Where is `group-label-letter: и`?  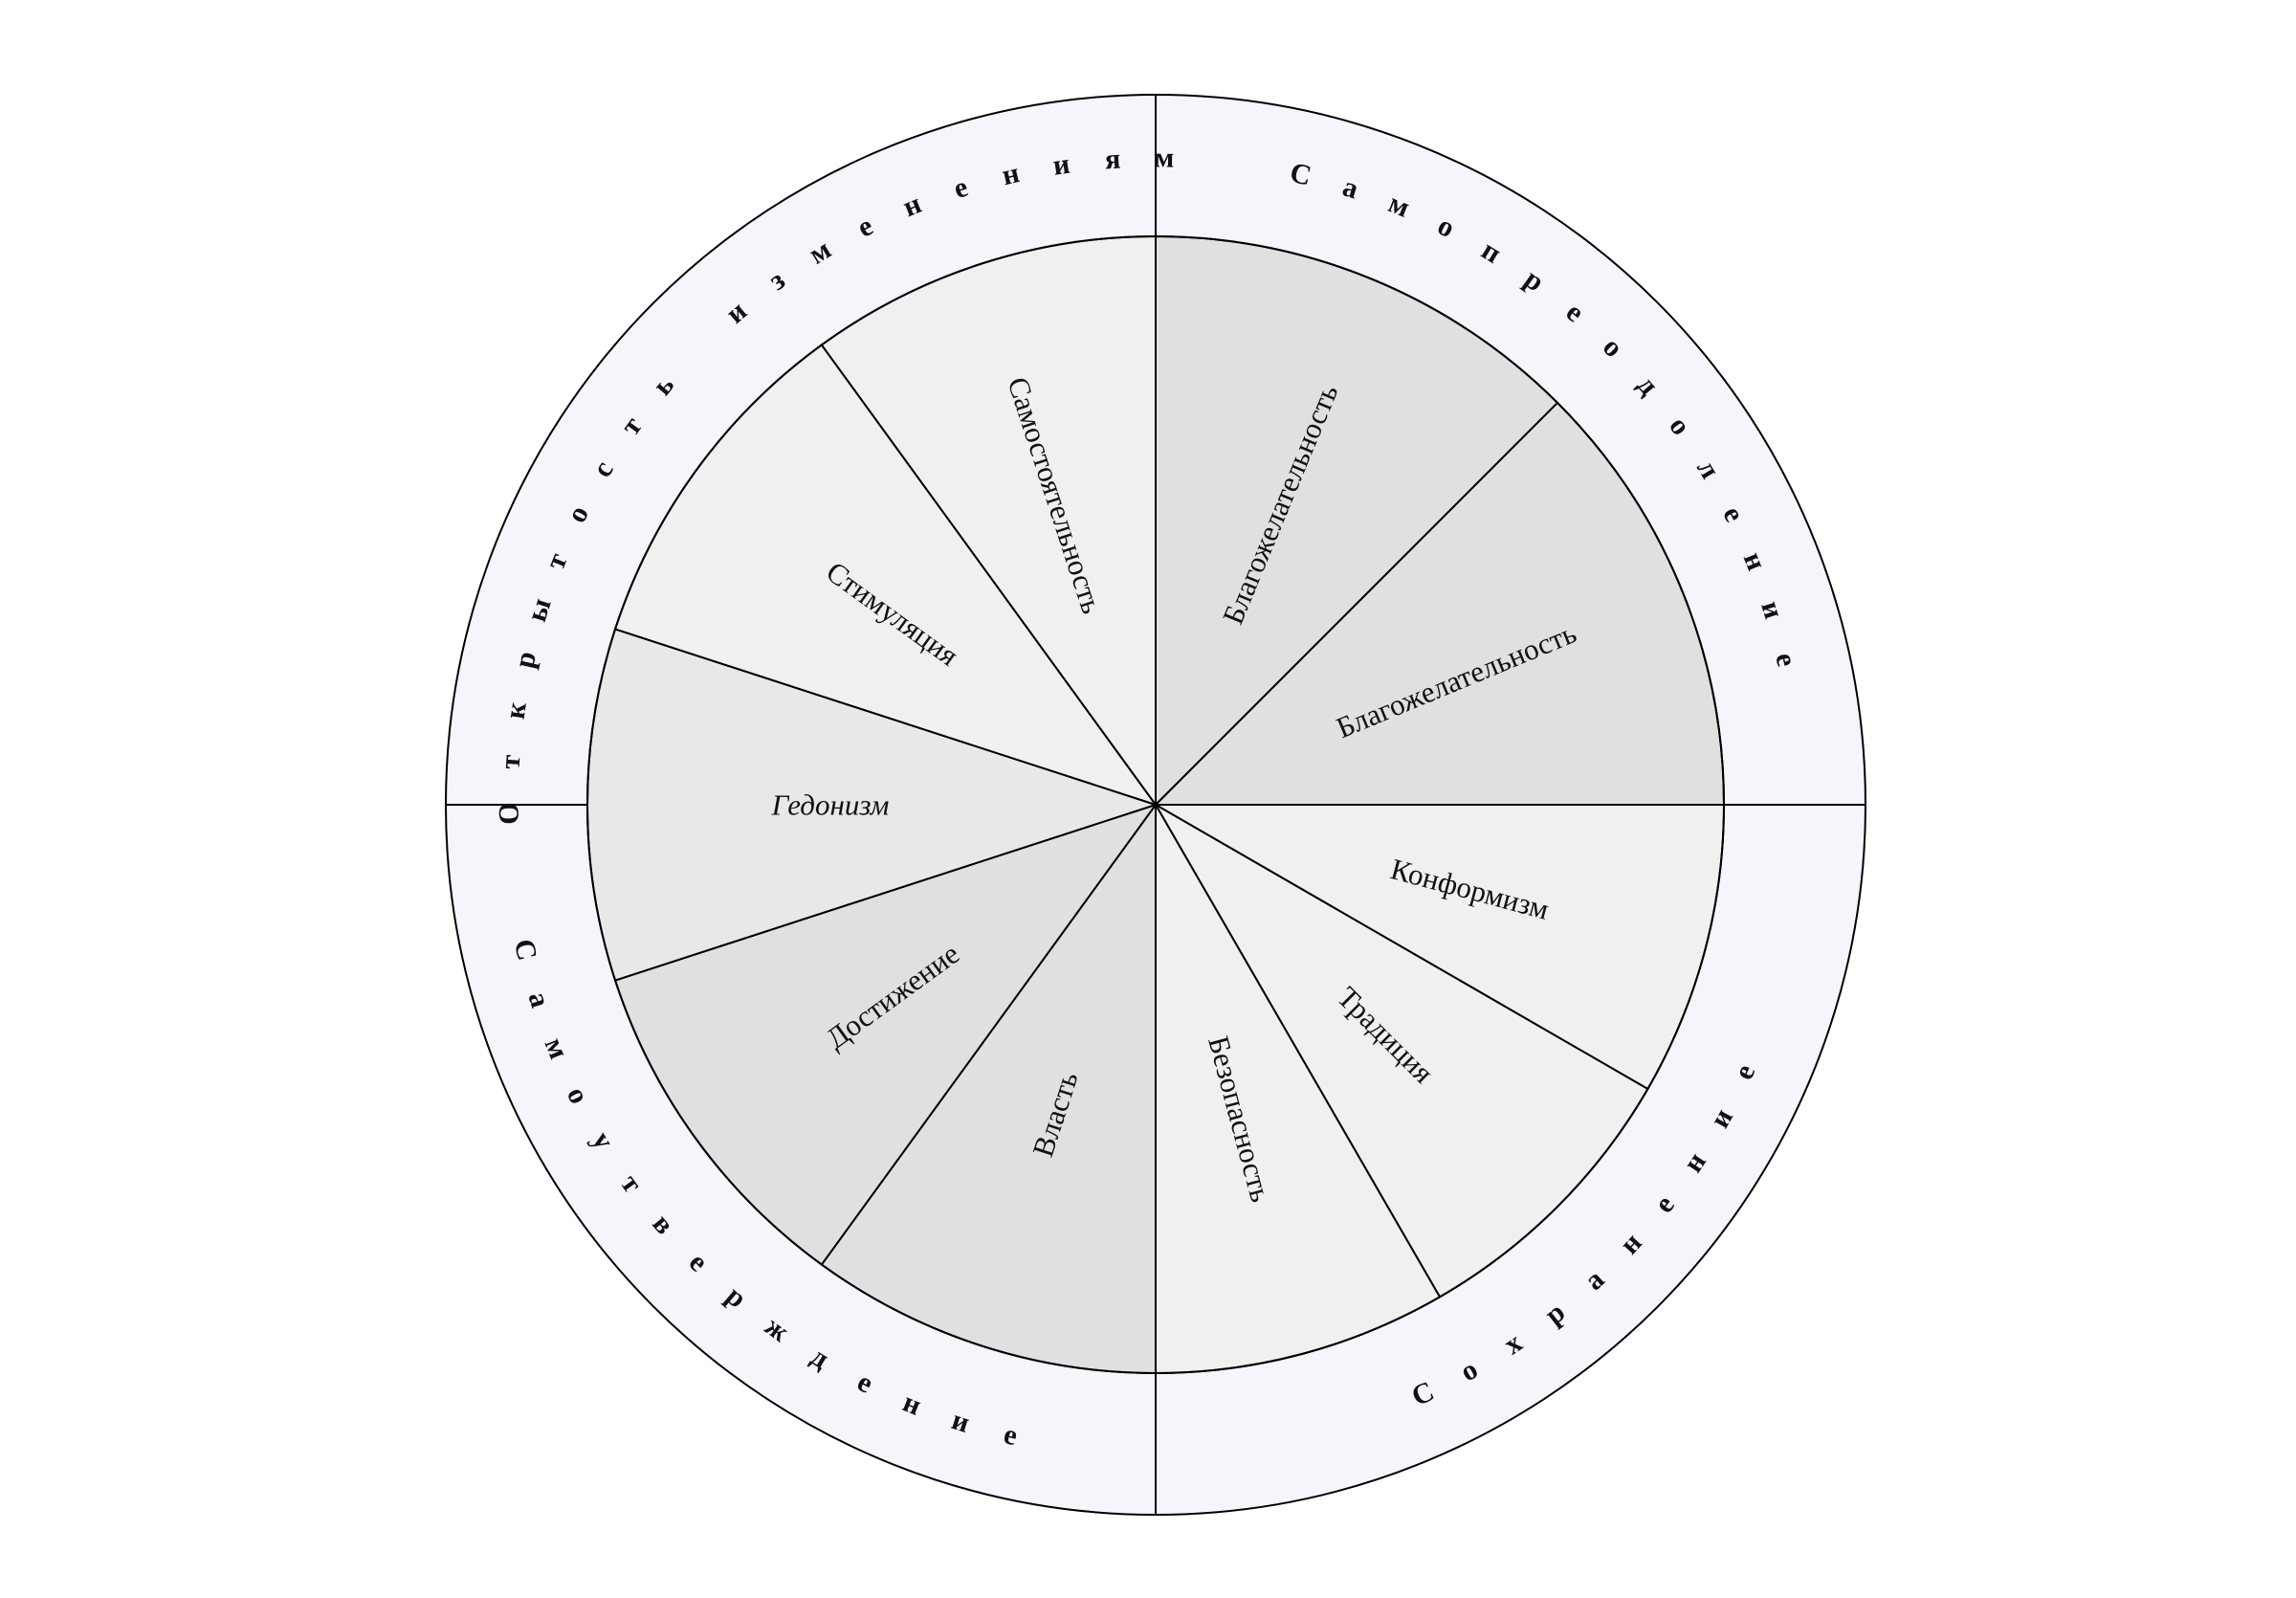
group-label-letter: и is located at coordinates (1060, 165).